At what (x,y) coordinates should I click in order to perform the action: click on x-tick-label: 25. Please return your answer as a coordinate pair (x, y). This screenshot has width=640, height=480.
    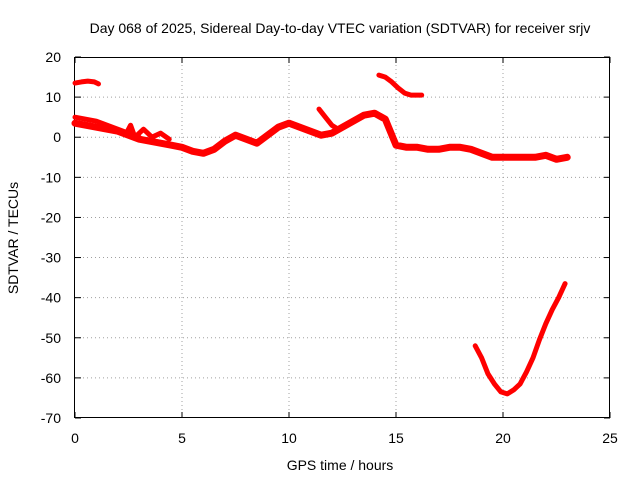
    Looking at the image, I should click on (610, 438).